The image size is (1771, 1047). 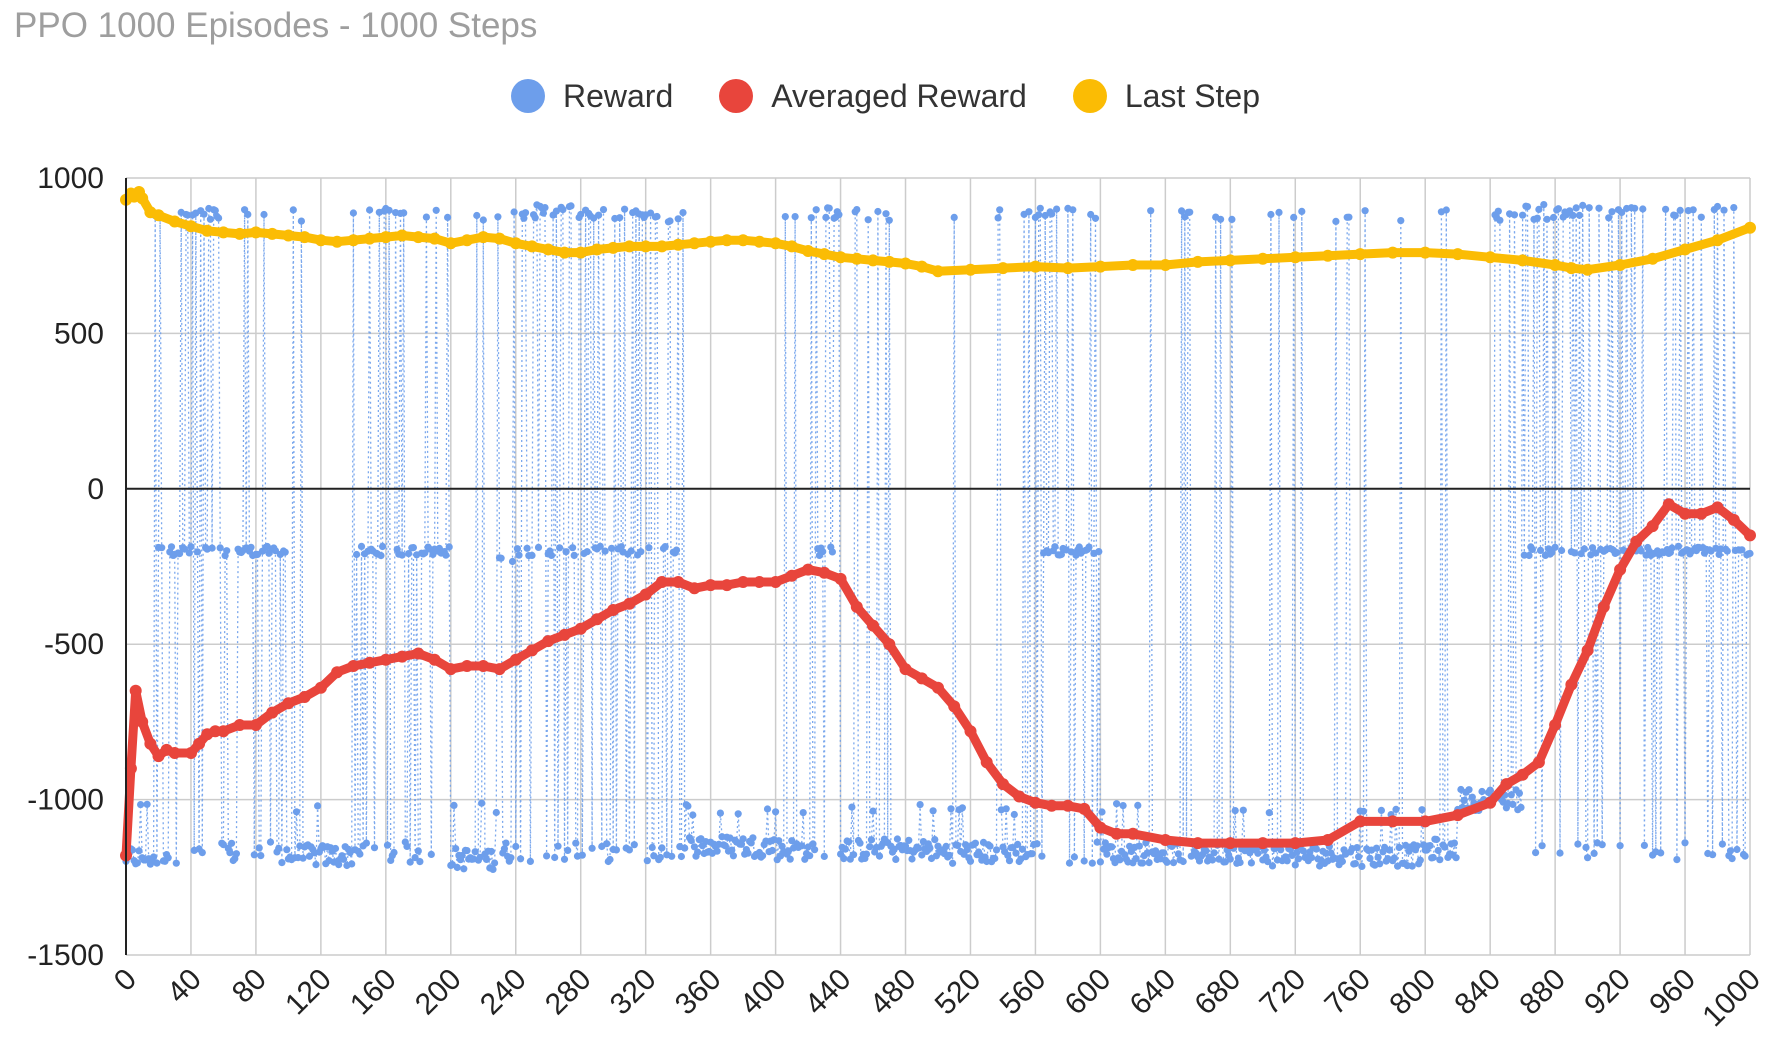 I want to click on x-tick-label: 480, so click(x=893, y=992).